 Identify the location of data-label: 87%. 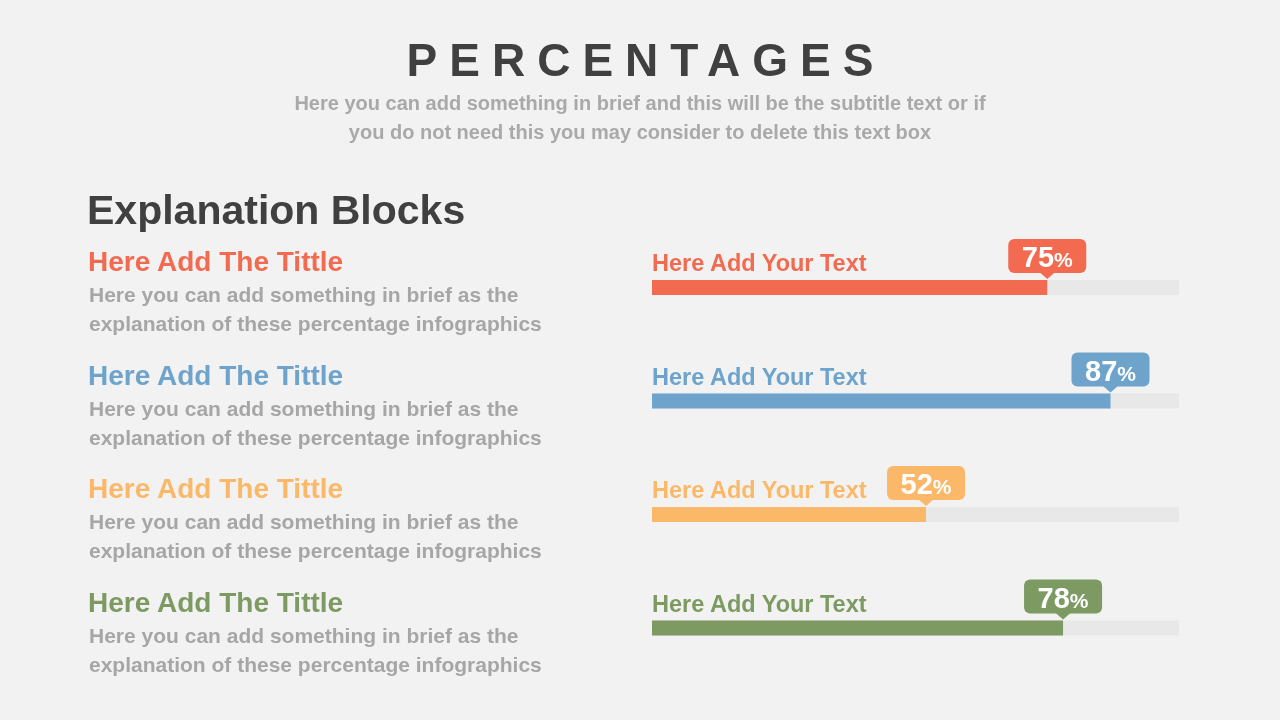
(1111, 370).